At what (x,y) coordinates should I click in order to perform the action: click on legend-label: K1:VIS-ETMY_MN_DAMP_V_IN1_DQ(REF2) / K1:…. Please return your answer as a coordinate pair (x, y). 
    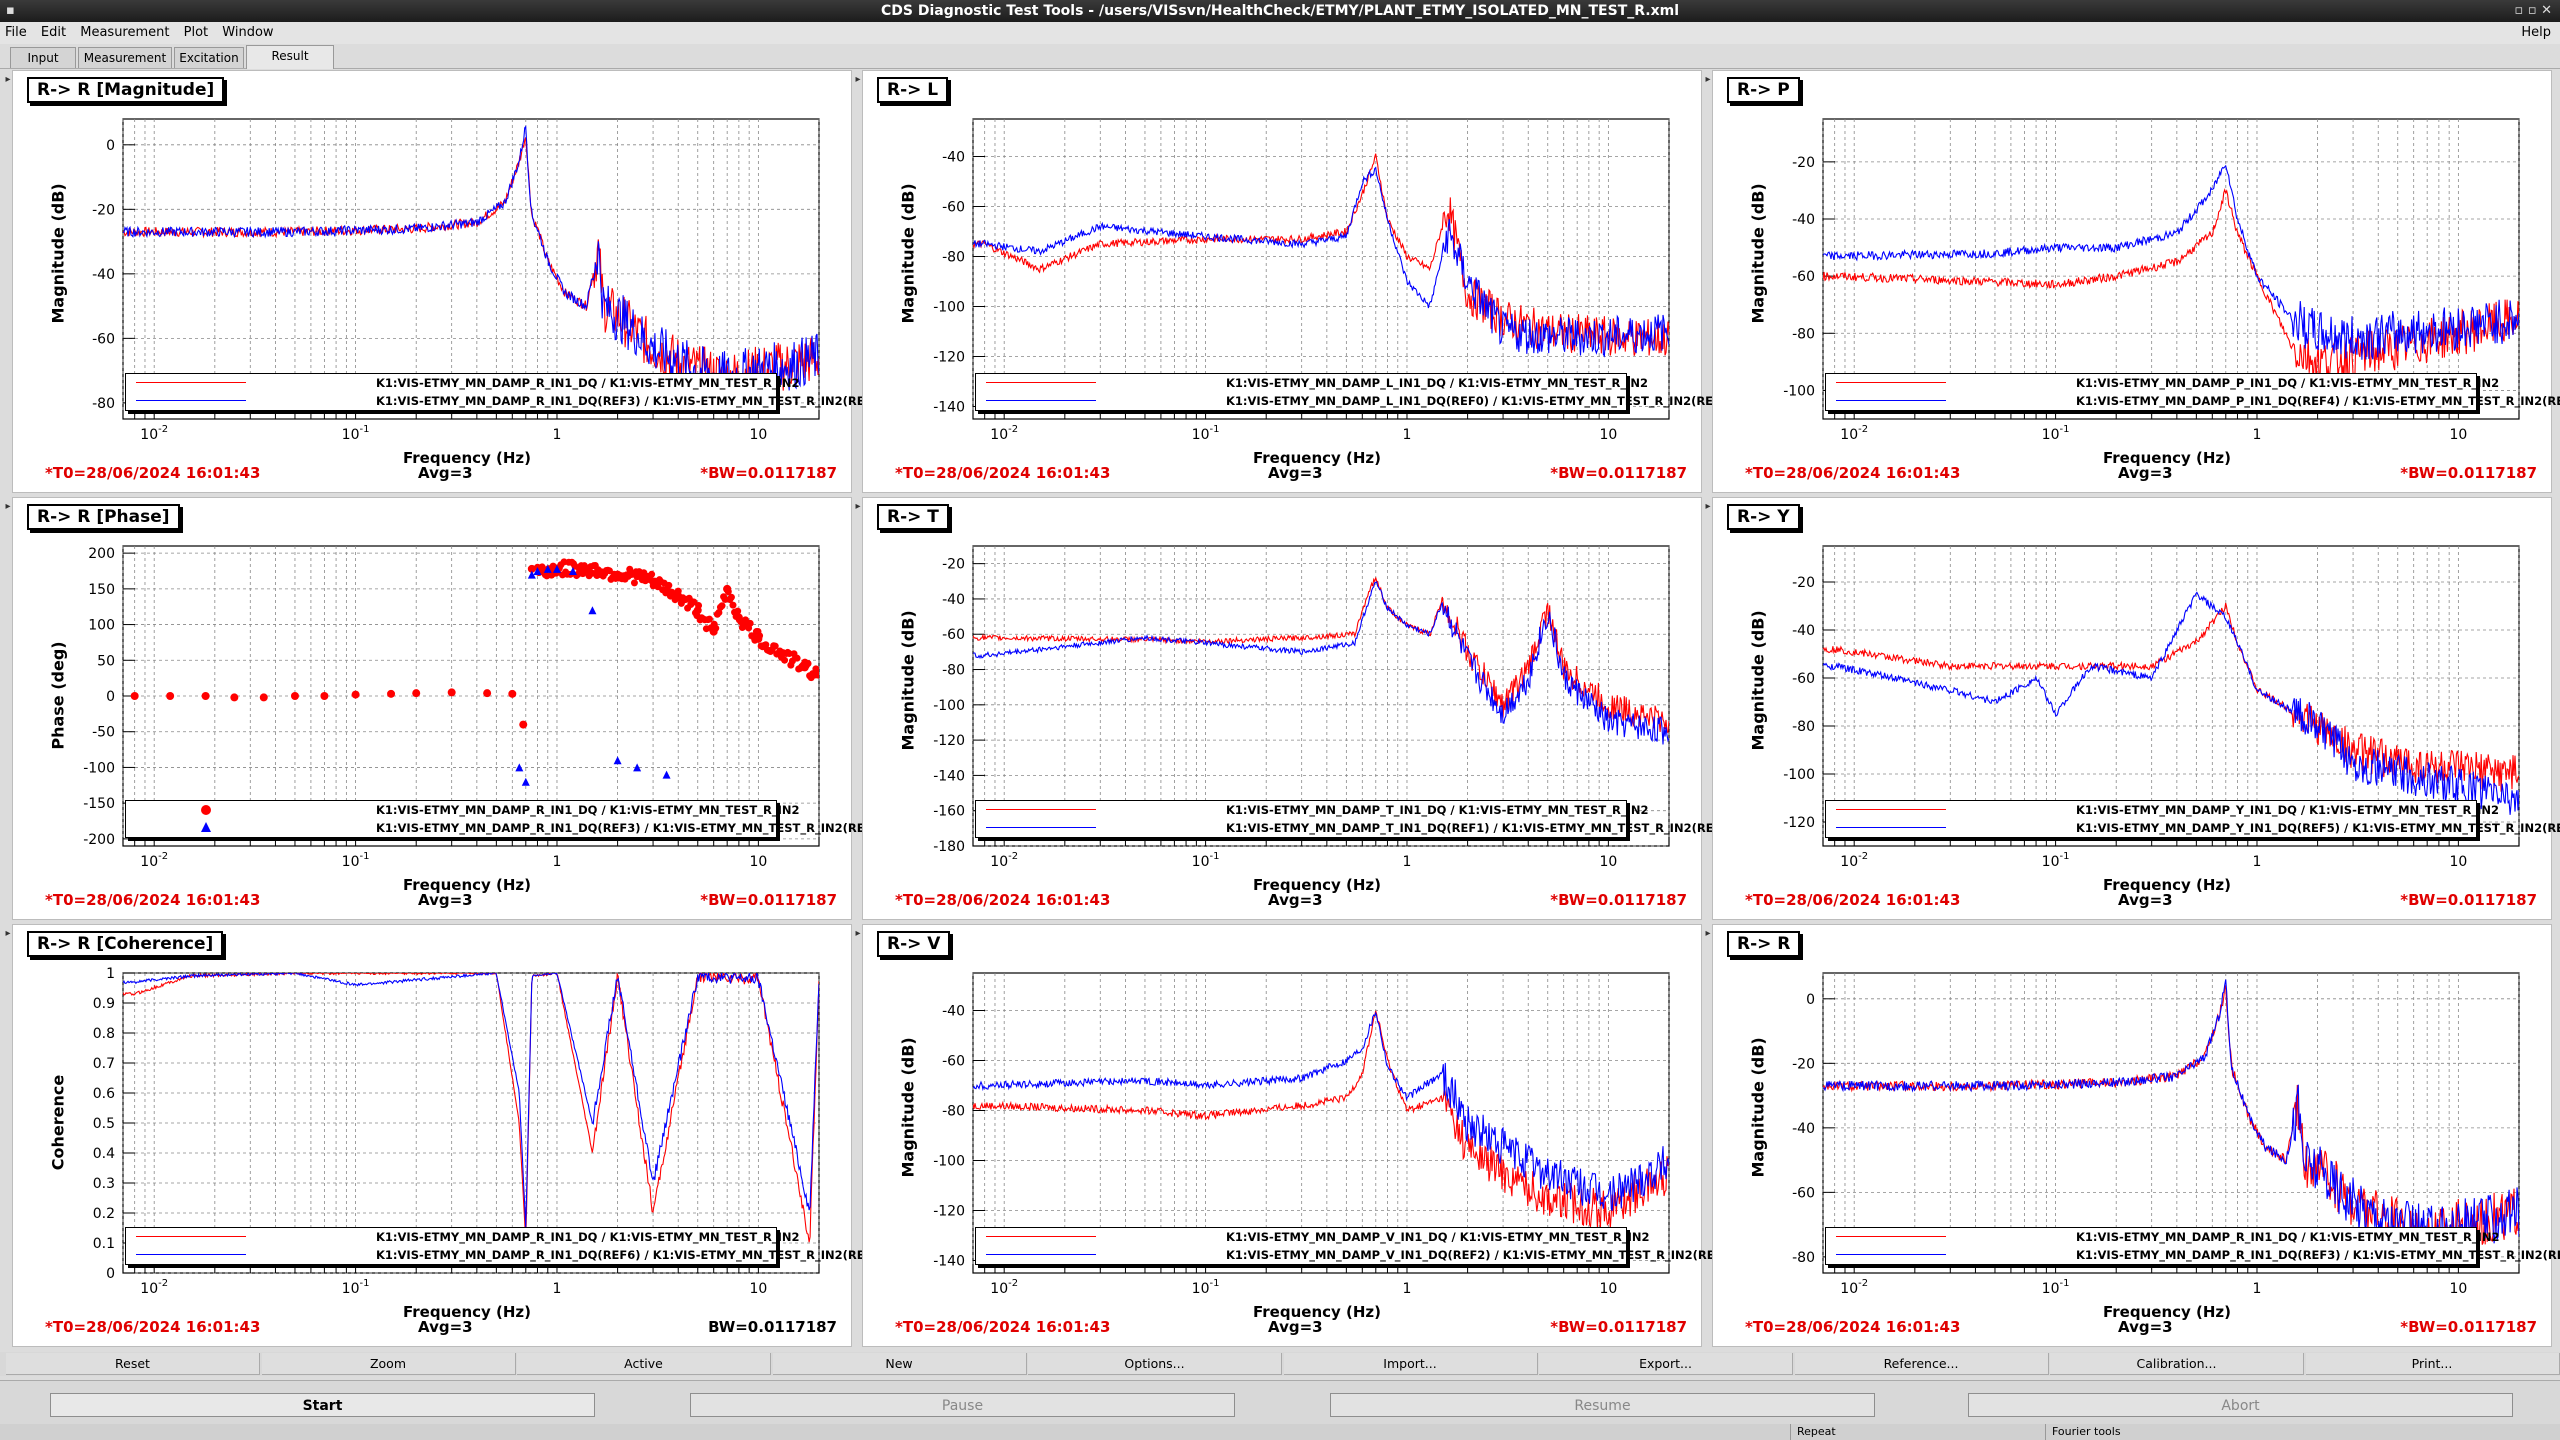
    Looking at the image, I should click on (1481, 1255).